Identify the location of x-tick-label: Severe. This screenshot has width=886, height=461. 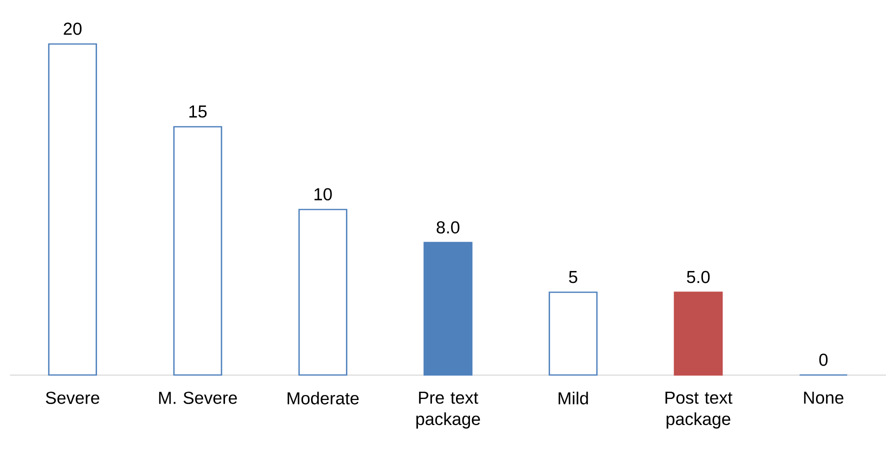
(73, 398).